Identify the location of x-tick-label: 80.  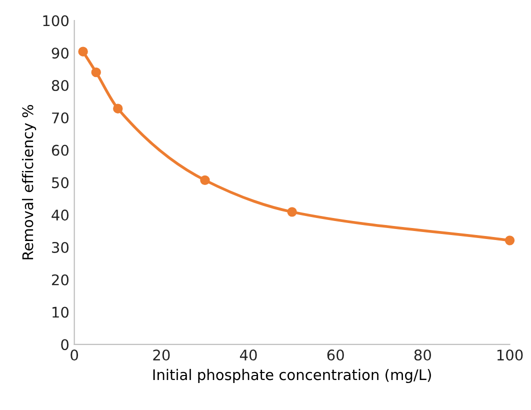
(422, 355).